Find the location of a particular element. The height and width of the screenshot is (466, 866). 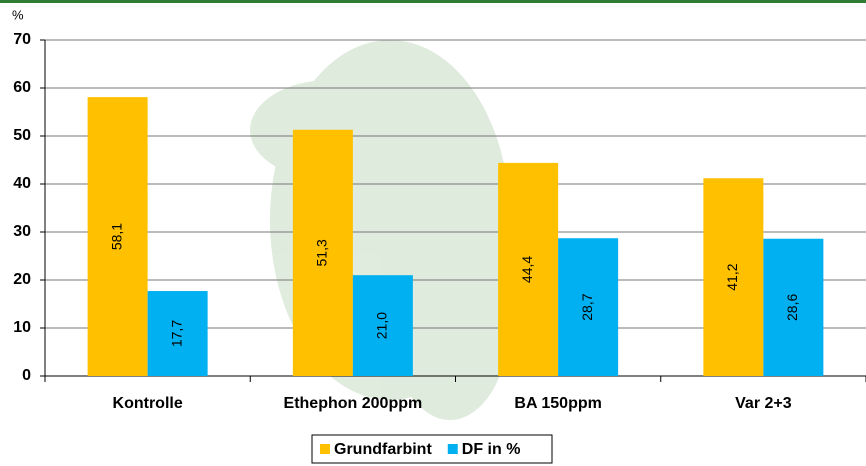

value-label: 28,6 is located at coordinates (792, 307).